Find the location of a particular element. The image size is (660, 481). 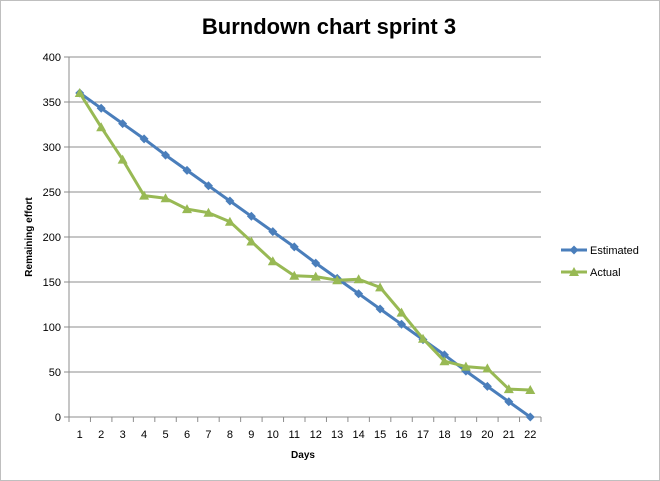

x-tick-label: 19 is located at coordinates (466, 435).